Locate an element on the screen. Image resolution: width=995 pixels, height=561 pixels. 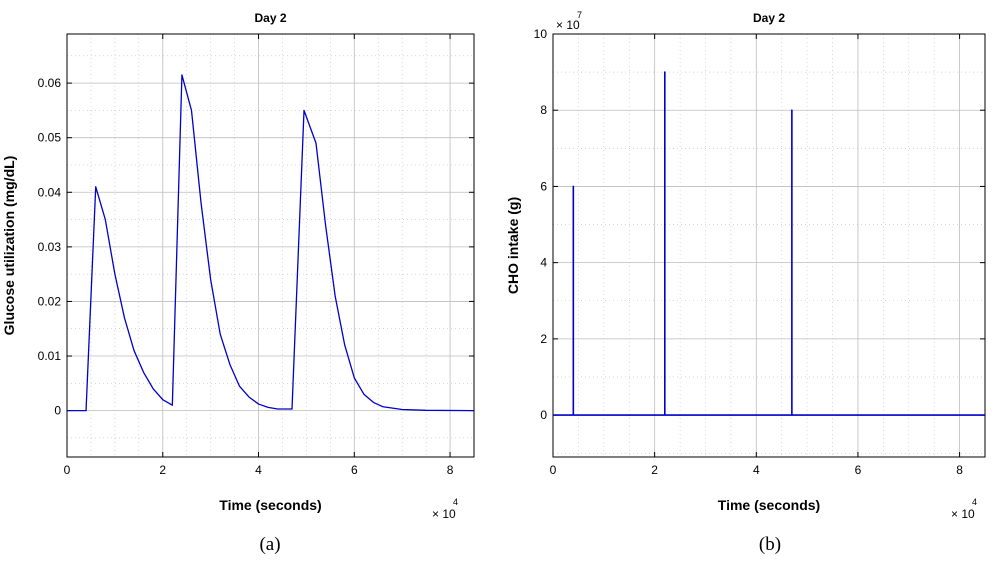
y-tick-label: 0.02 is located at coordinates (50, 301).